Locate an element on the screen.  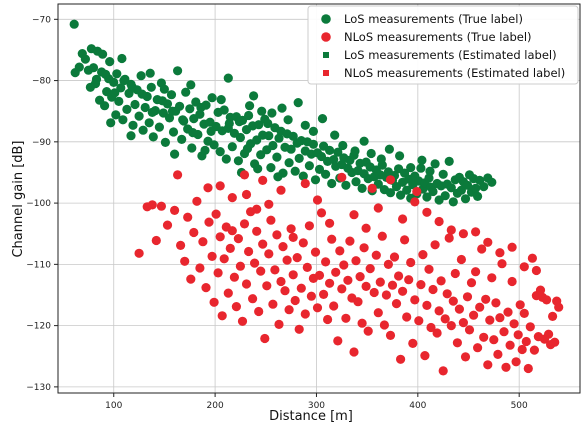
y-tick-label: −100 is located at coordinates (38, 204).